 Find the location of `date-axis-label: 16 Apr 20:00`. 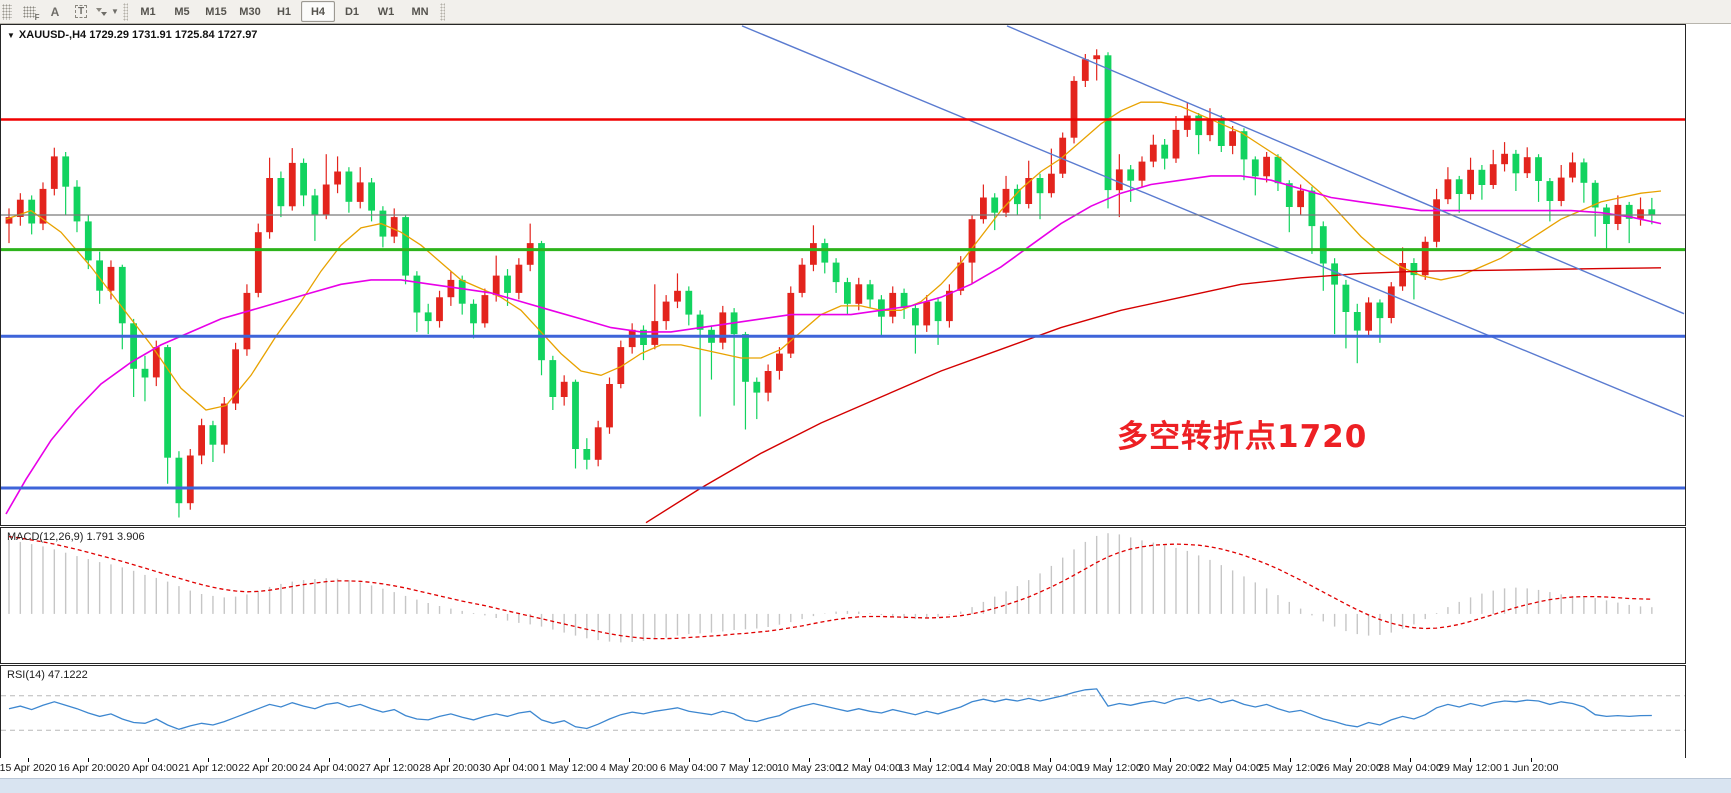

date-axis-label: 16 Apr 20:00 is located at coordinates (88, 768).